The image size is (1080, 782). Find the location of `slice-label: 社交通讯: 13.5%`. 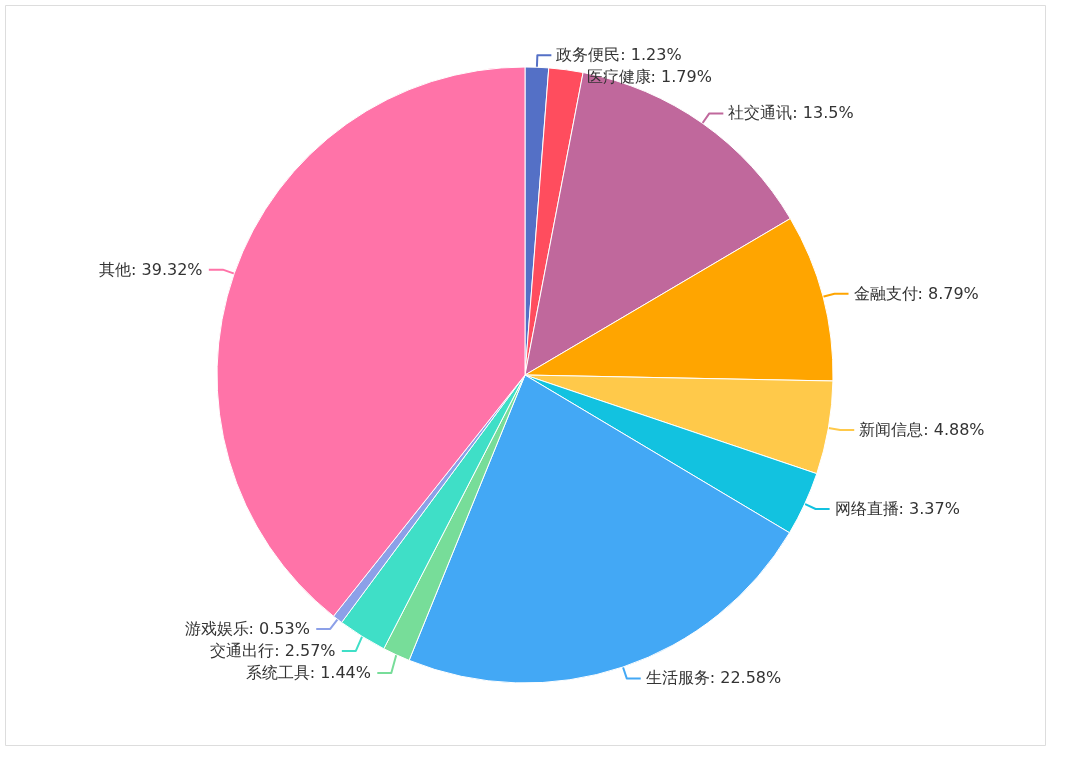

slice-label: 社交通讯: 13.5% is located at coordinates (791, 113).